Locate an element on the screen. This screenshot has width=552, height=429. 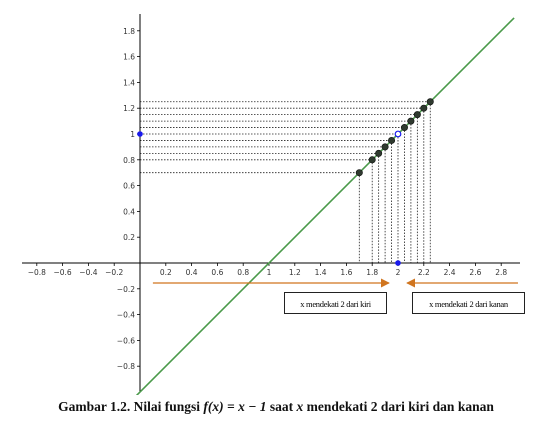
y-tick-label: −0.2 is located at coordinates (126, 289).